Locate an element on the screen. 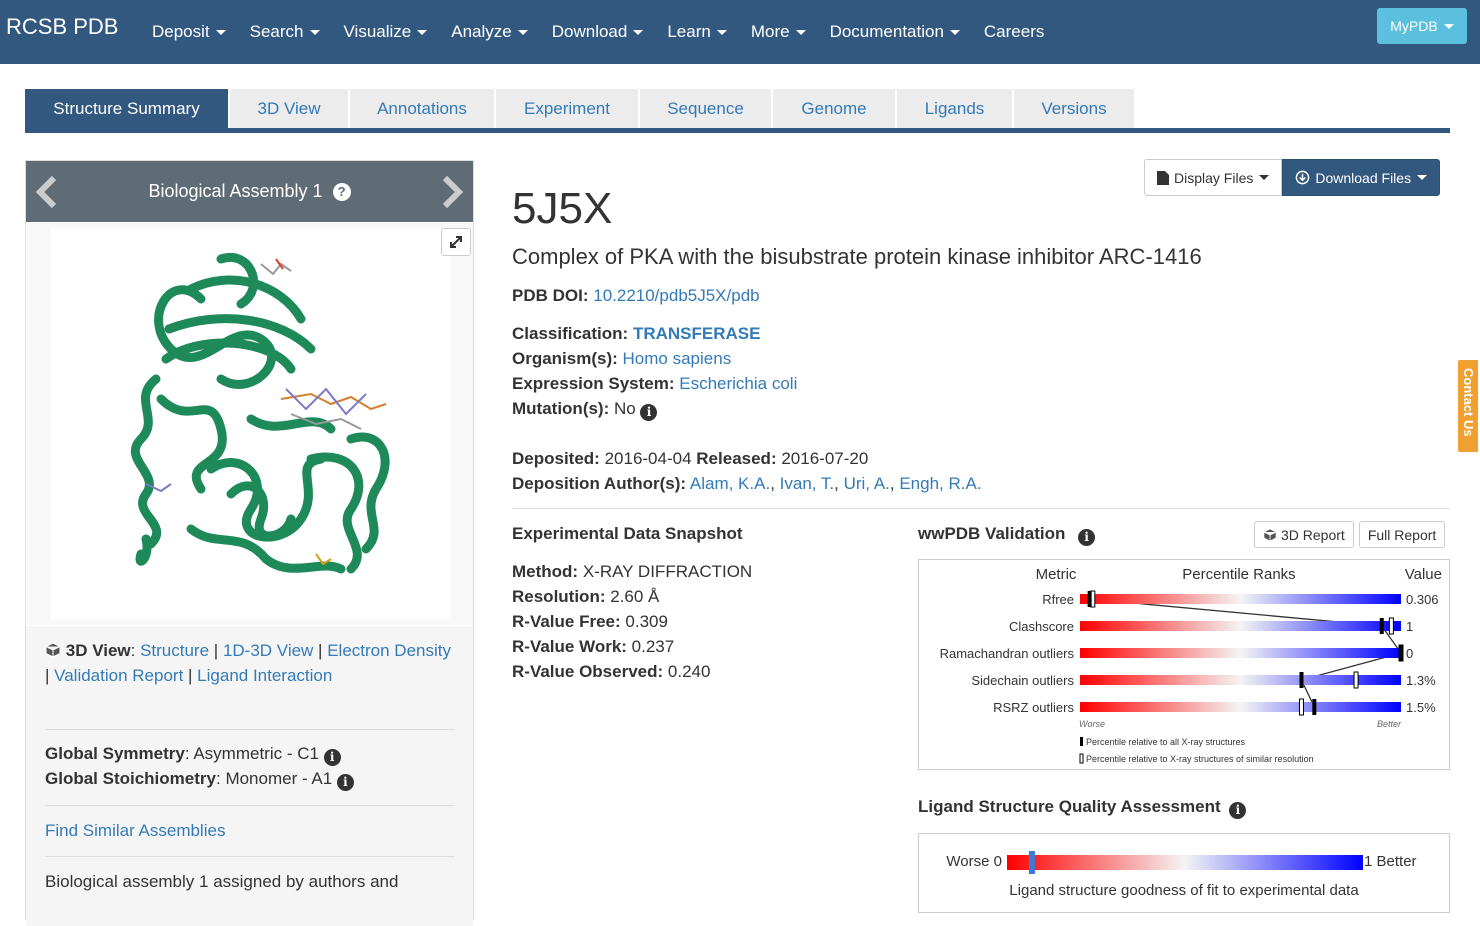 The width and height of the screenshot is (1480, 926). nav-item-label: Analyze is located at coordinates (481, 31).